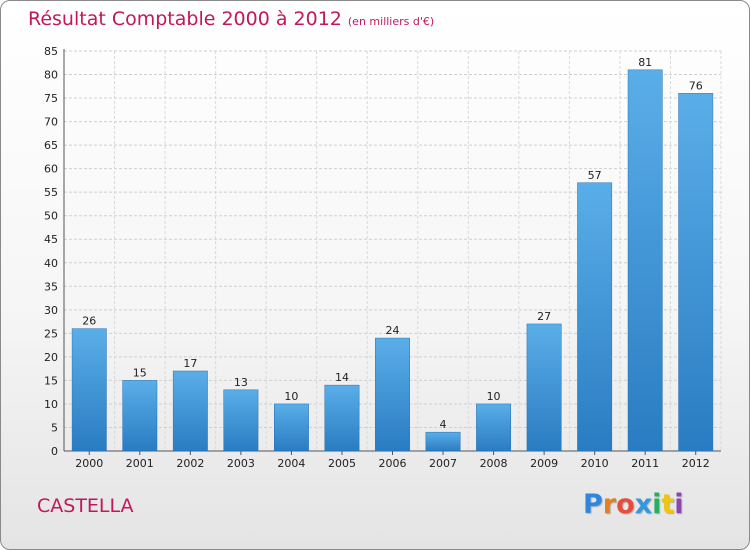  Describe the element at coordinates (291, 427) in the screenshot. I see `bar-2004` at that location.